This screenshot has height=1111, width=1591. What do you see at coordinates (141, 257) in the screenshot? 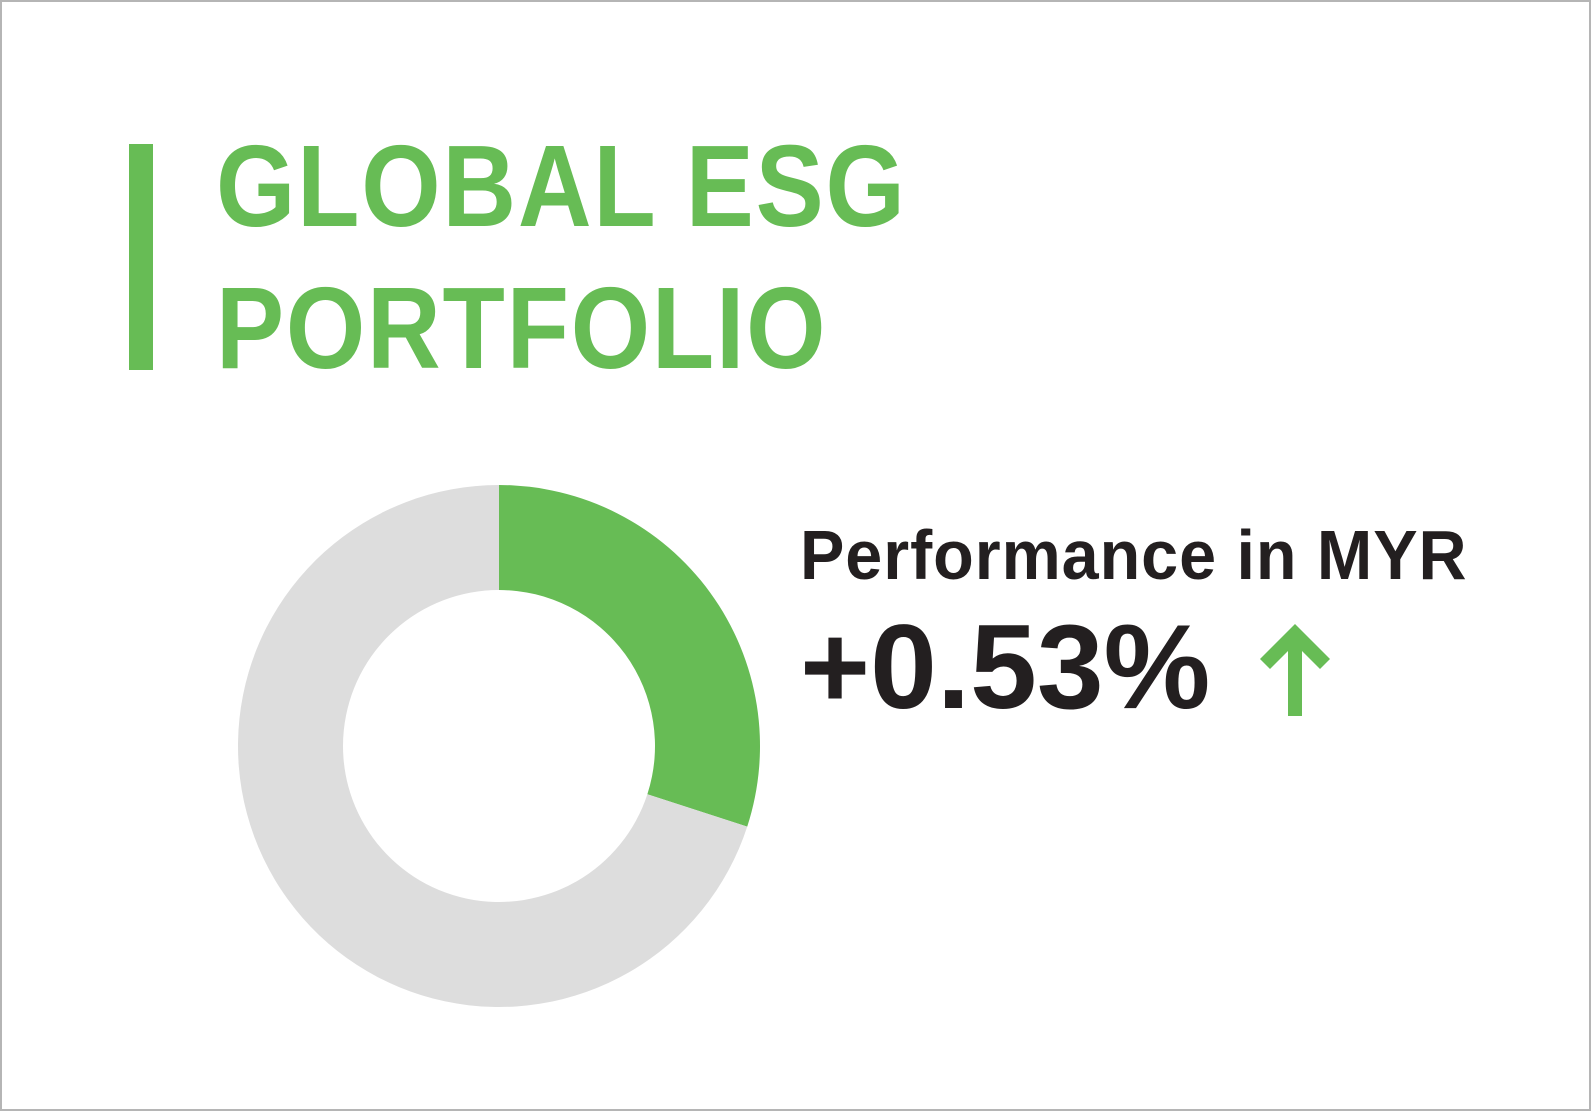
I see `accent-bar` at bounding box center [141, 257].